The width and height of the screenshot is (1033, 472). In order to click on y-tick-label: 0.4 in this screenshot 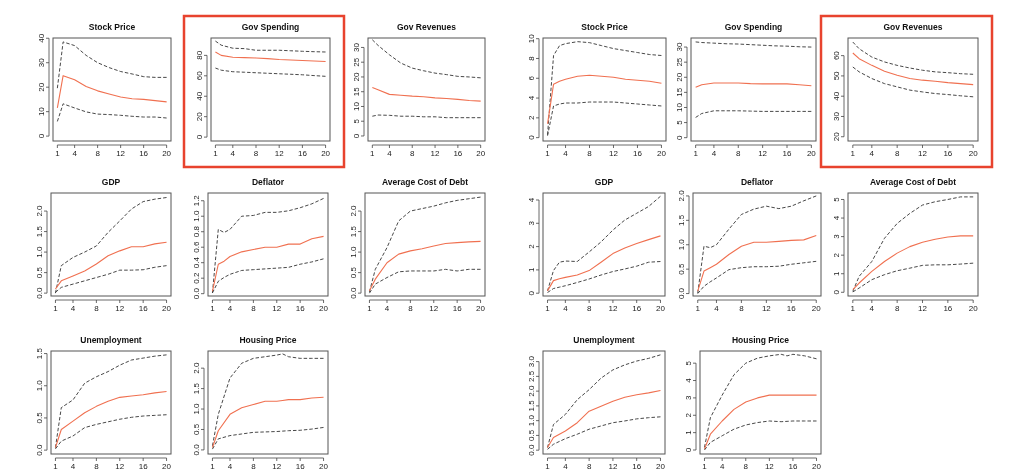, I will do `click(196, 262)`.